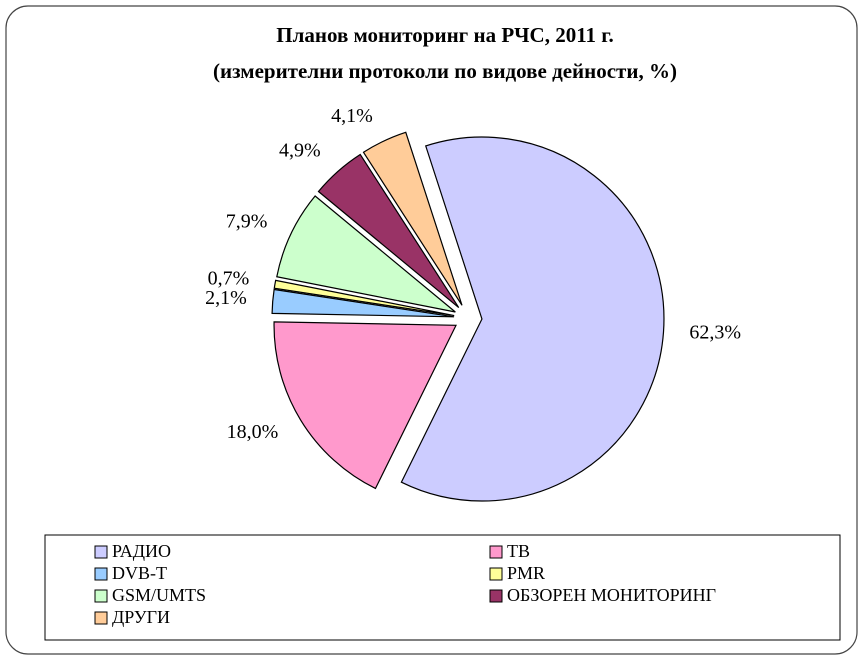  Describe the element at coordinates (141, 551) in the screenshot. I see `legend-label: РАДИО` at that location.